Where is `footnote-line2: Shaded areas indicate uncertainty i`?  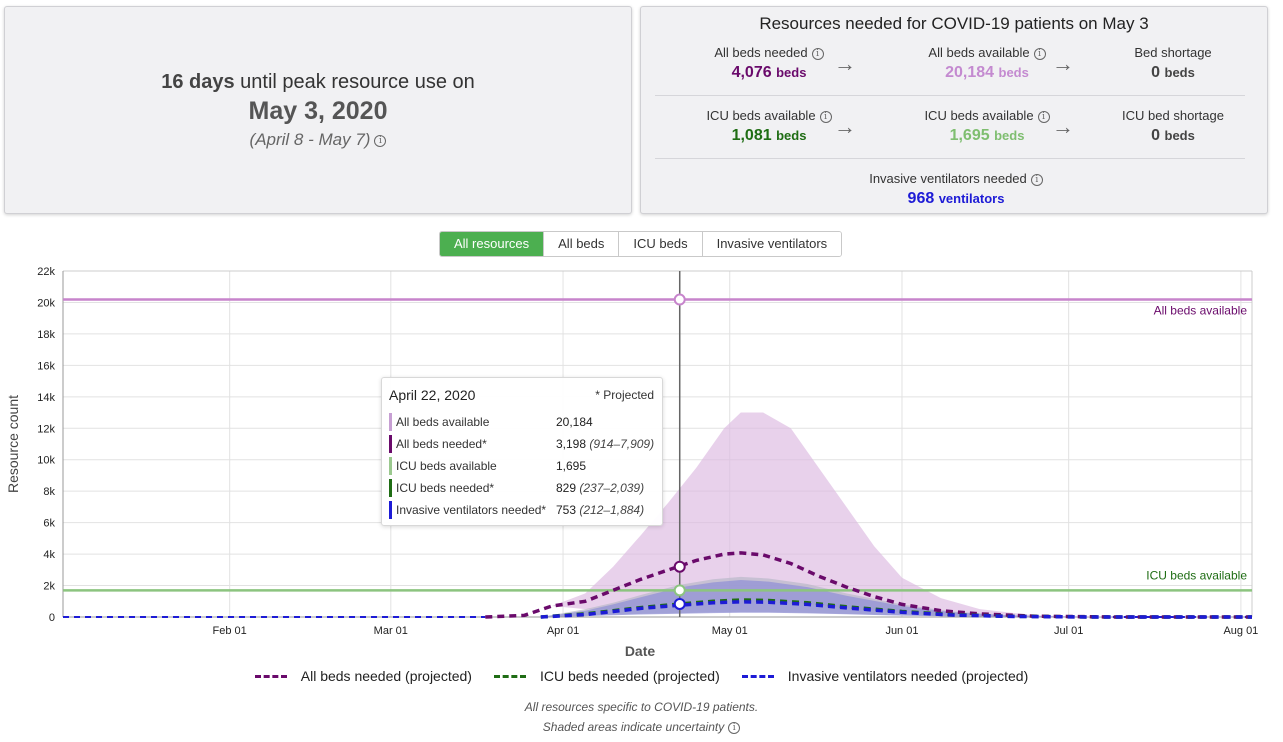 footnote-line2: Shaded areas indicate uncertainty i is located at coordinates (641, 727).